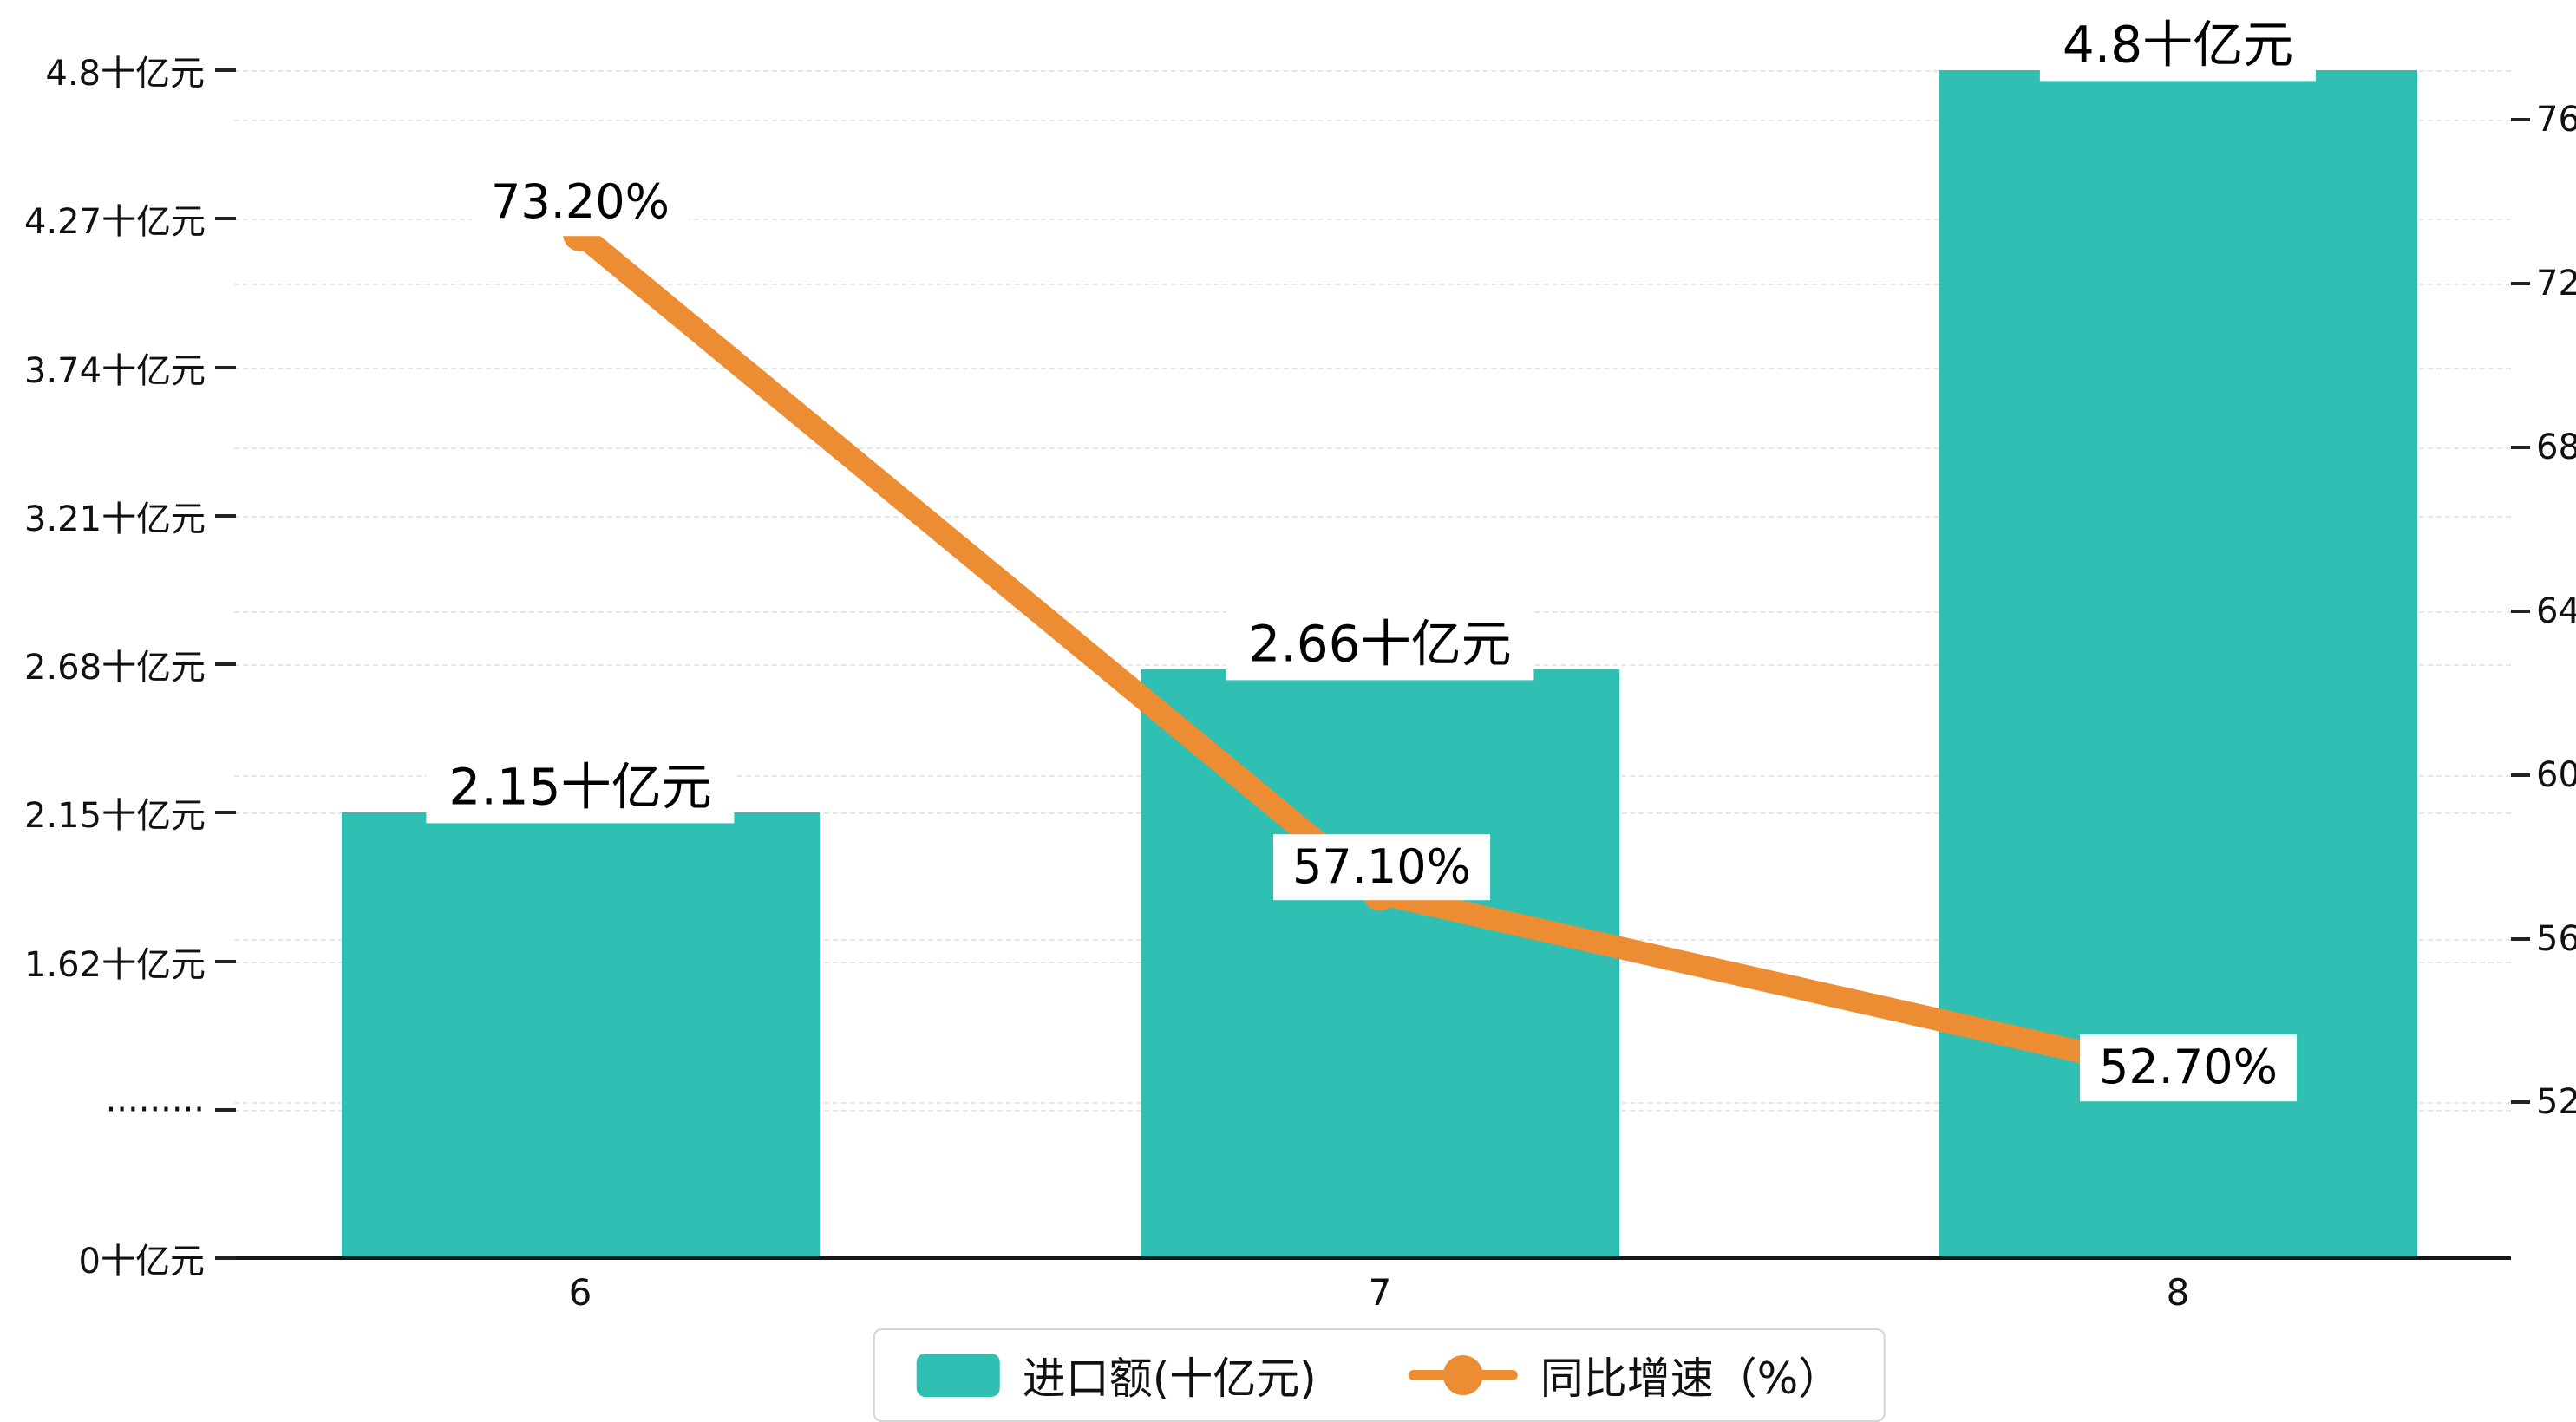 This screenshot has height=1422, width=2576. What do you see at coordinates (2556, 447) in the screenshot?
I see `right-axis-tick-label: 68` at bounding box center [2556, 447].